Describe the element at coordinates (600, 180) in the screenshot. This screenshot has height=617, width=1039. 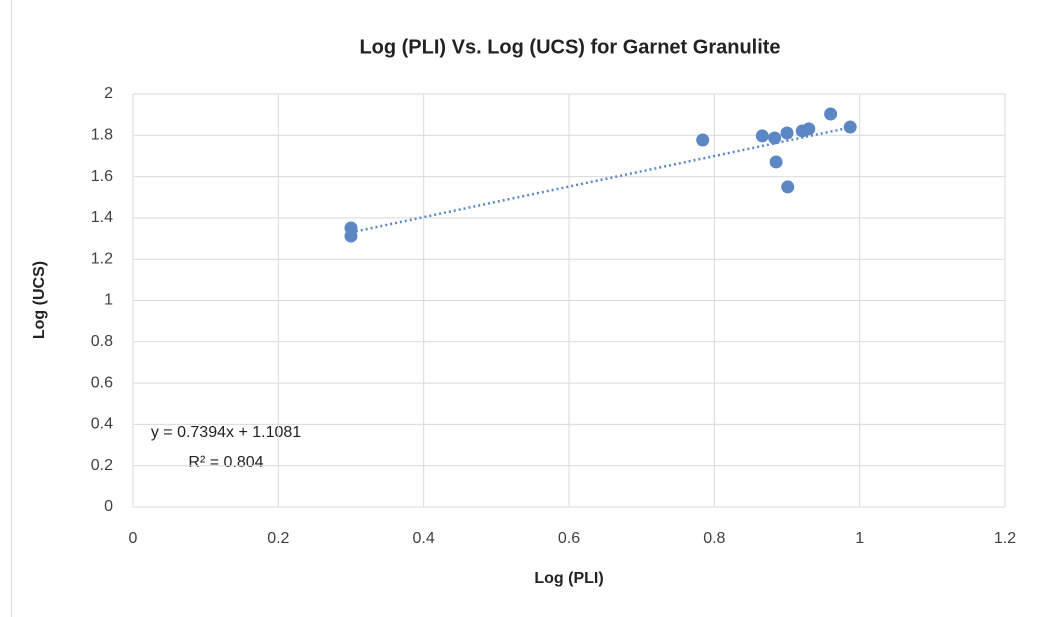
I see `trendline` at that location.